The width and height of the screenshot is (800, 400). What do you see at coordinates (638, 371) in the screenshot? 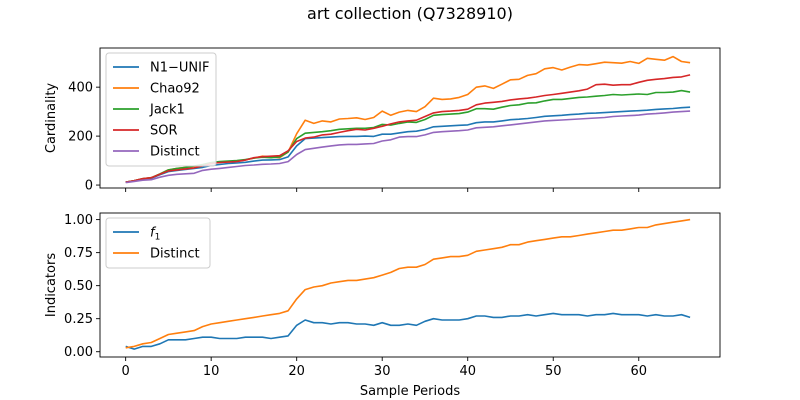
I see `x-tick-label: 60` at bounding box center [638, 371].